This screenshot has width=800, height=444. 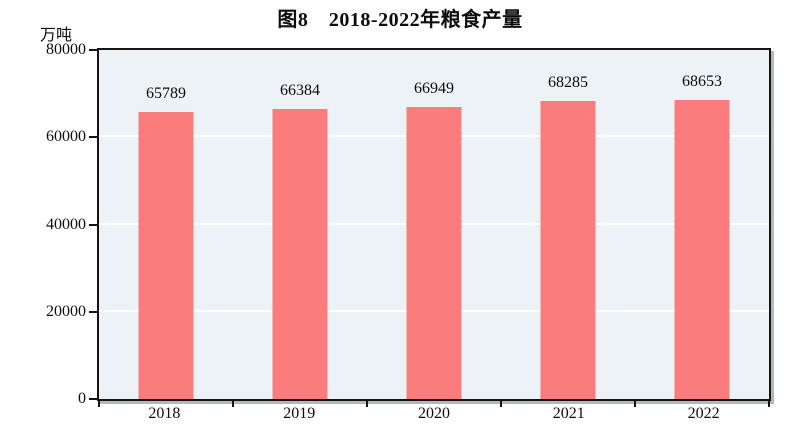 I want to click on bar-value-label: 66949, so click(x=434, y=88).